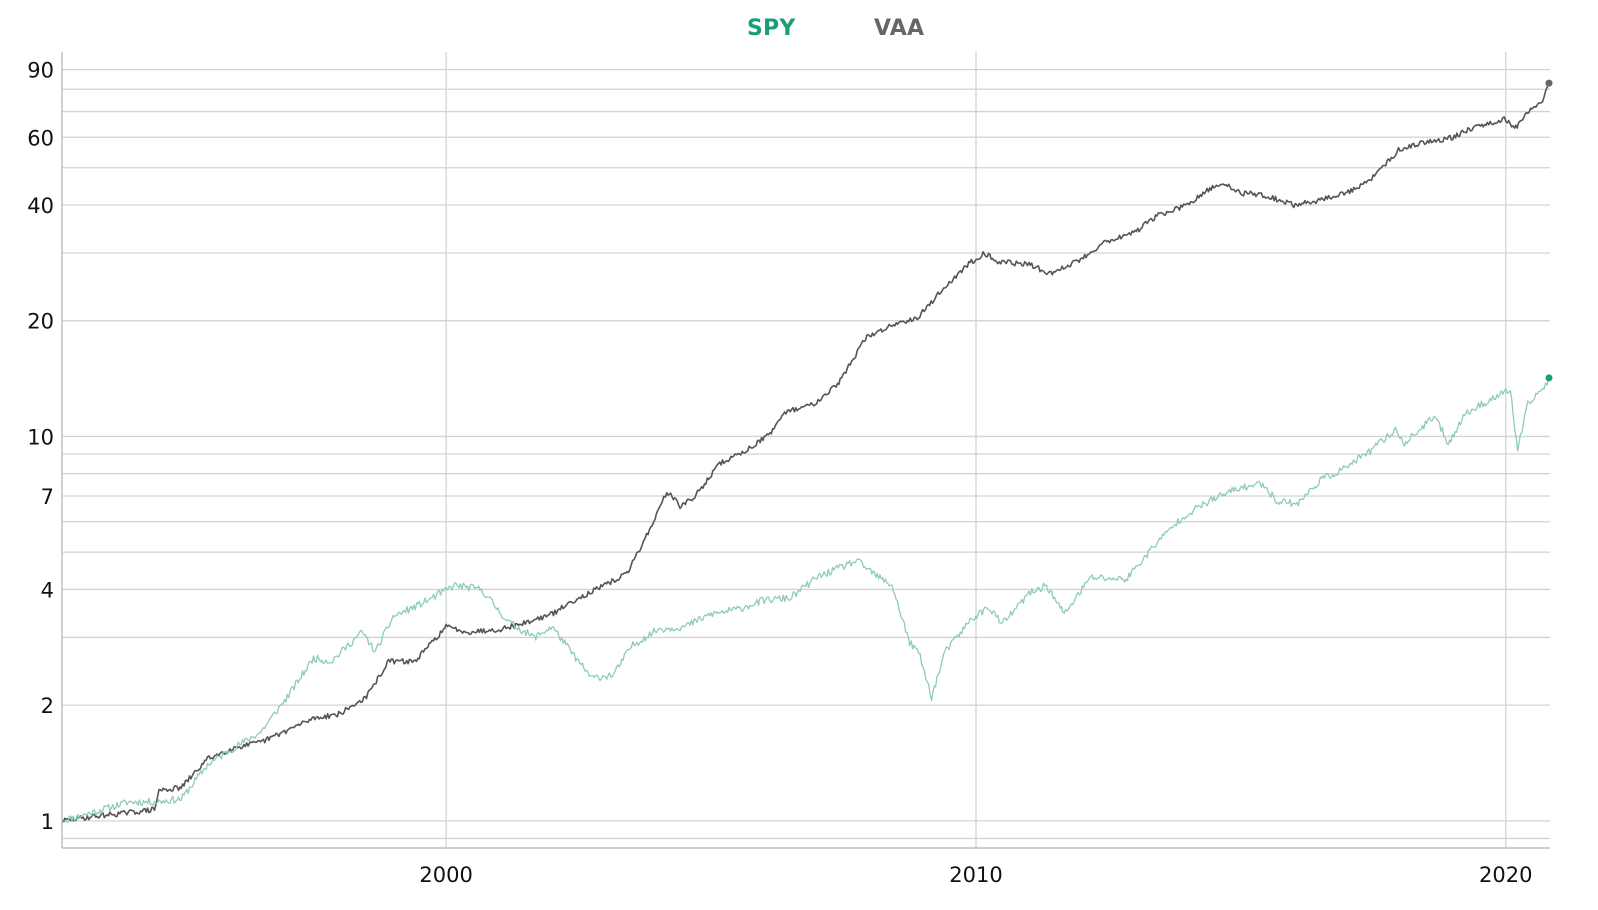 The height and width of the screenshot is (910, 1598). Describe the element at coordinates (40, 206) in the screenshot. I see `y-tick-label: 40` at that location.